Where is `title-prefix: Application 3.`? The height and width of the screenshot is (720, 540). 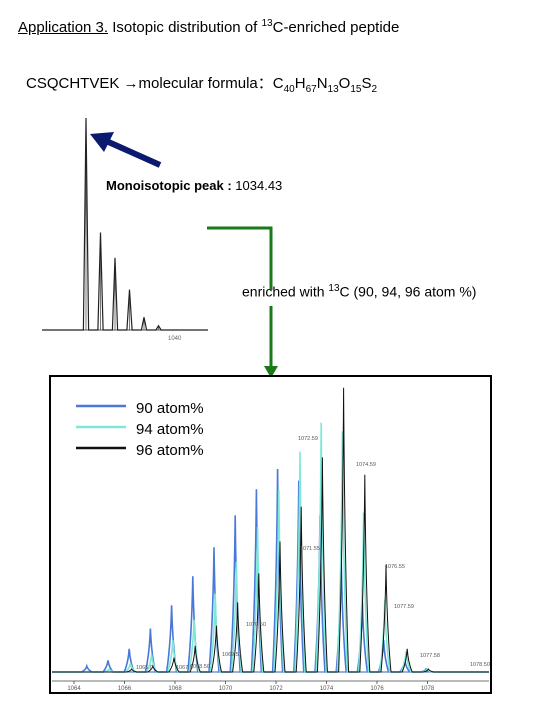
title-prefix: Application 3. is located at coordinates (63, 27).